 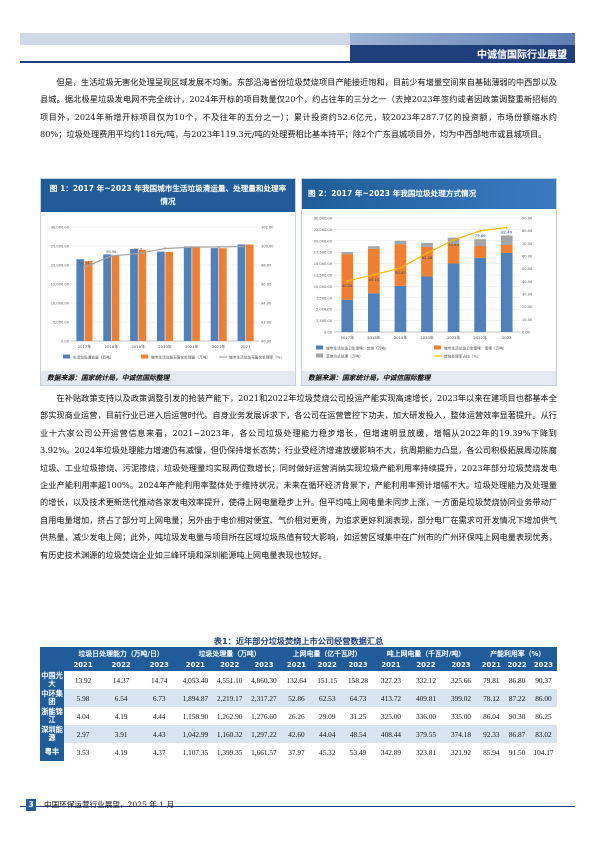 I want to click on data-label: 62.28, so click(x=427, y=257).